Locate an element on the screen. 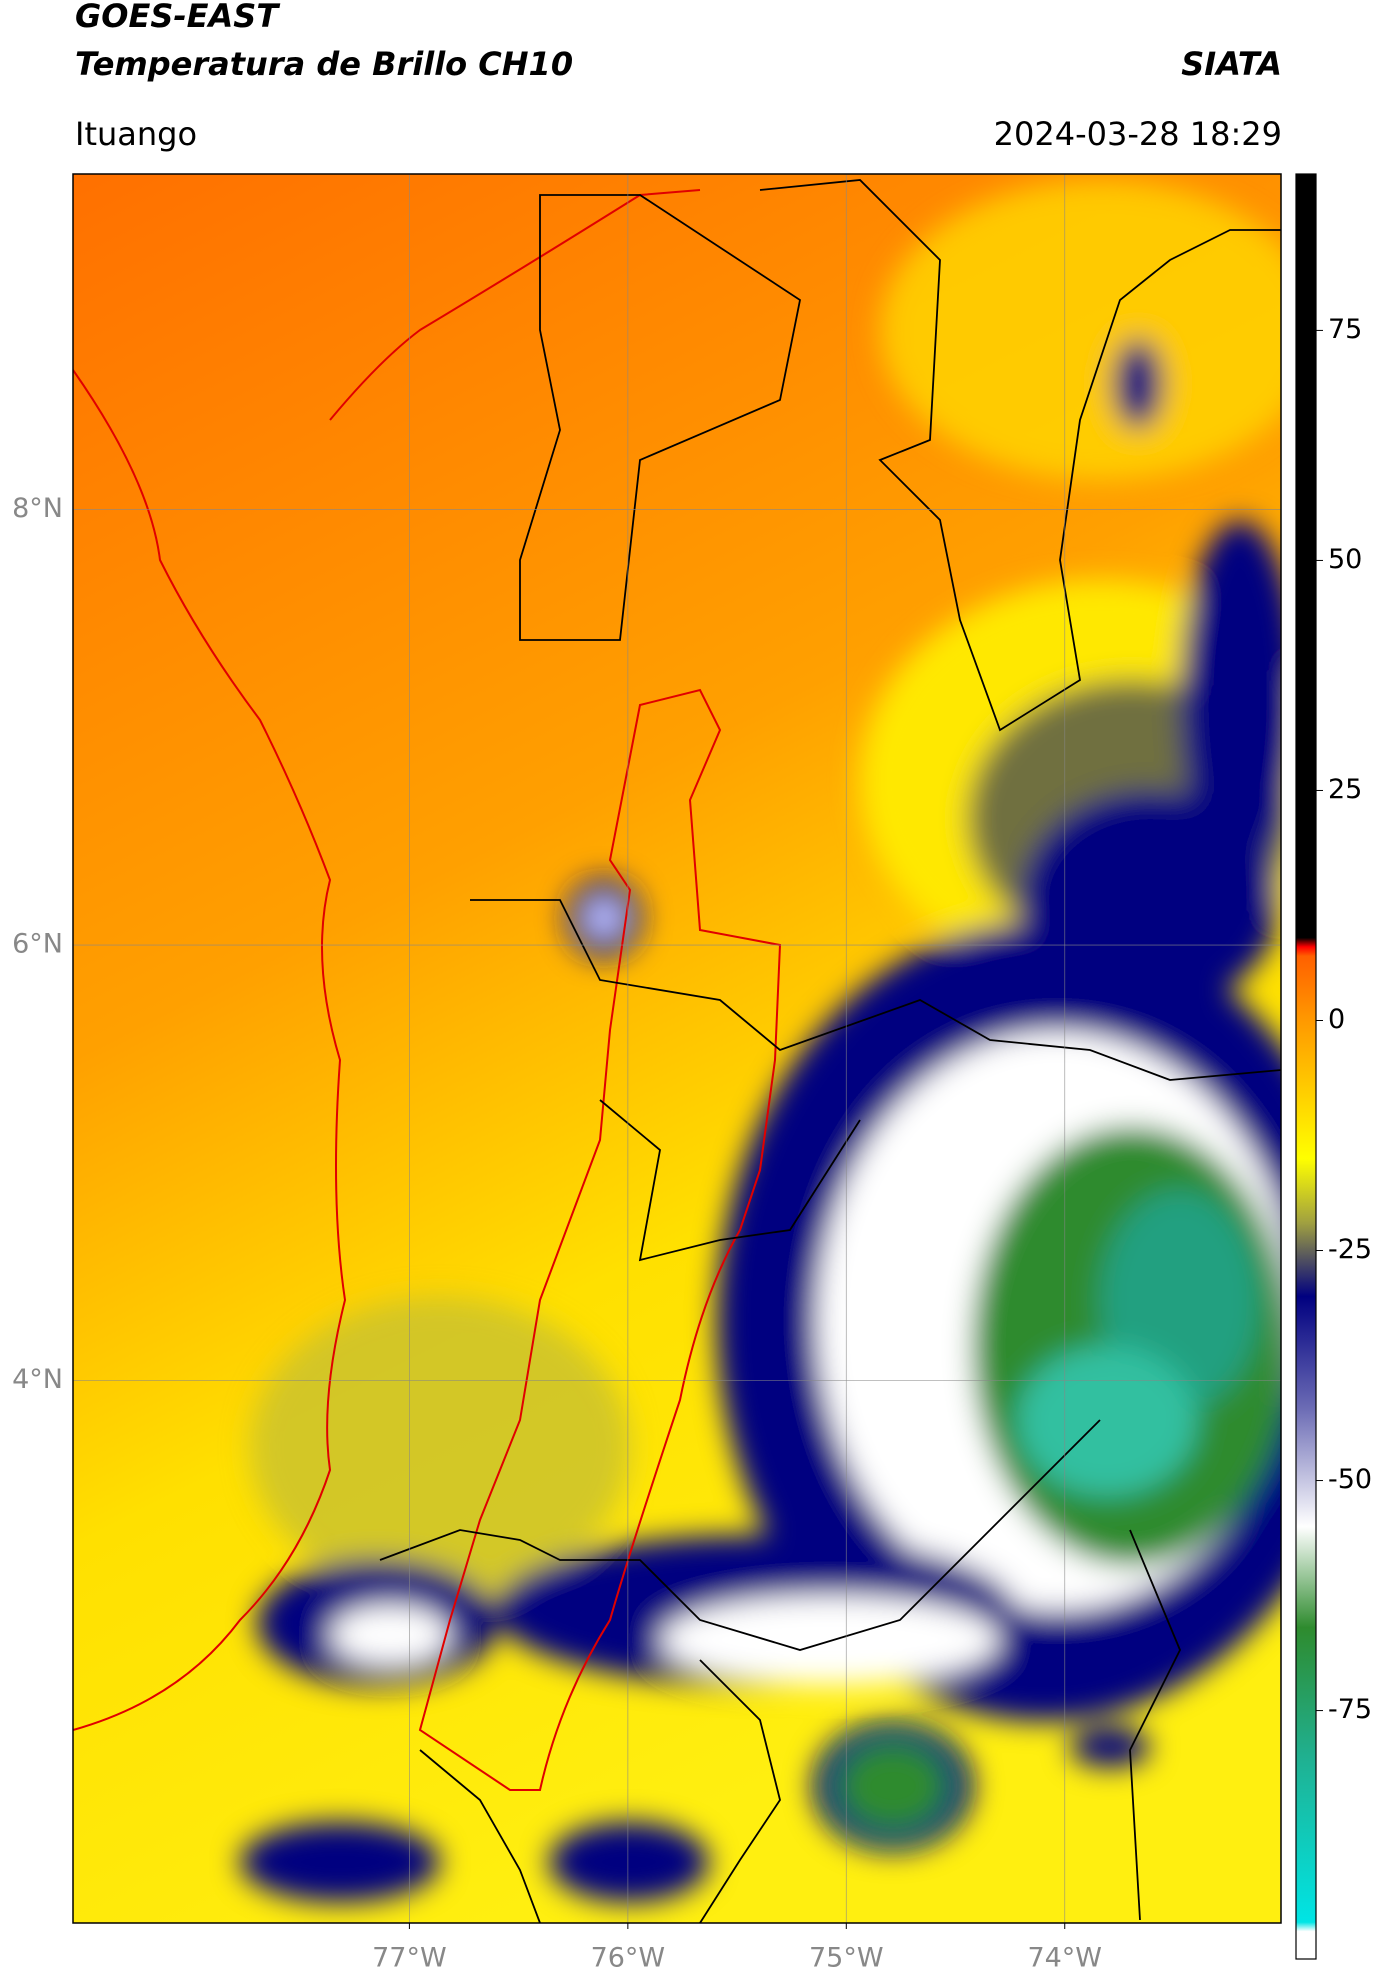 The image size is (1384, 1981). location: Ituango is located at coordinates (136, 134).